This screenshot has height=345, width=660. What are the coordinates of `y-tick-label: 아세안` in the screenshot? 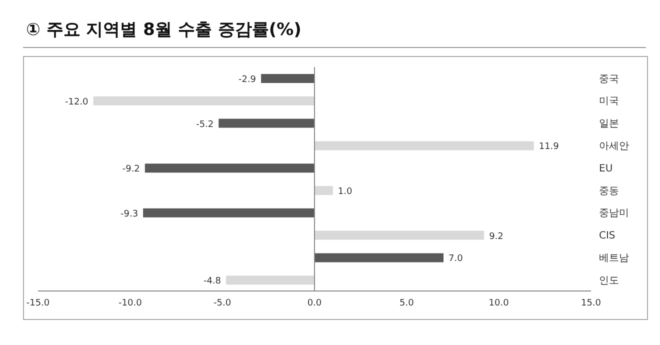 It's located at (614, 146).